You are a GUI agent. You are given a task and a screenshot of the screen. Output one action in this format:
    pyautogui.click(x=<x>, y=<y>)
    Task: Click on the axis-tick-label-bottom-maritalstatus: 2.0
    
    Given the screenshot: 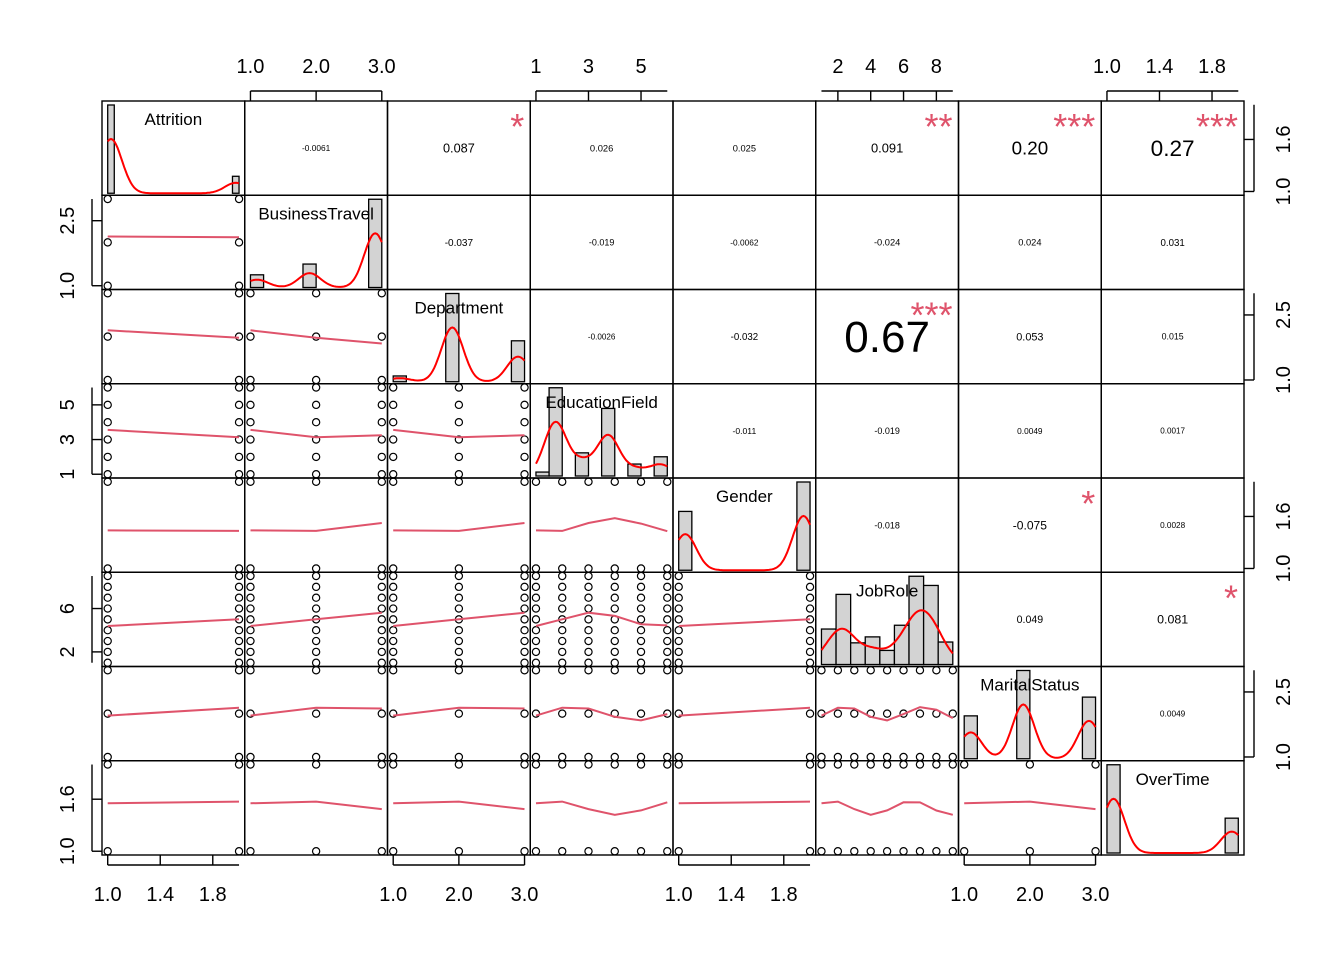 What is the action you would take?
    pyautogui.click(x=1030, y=895)
    